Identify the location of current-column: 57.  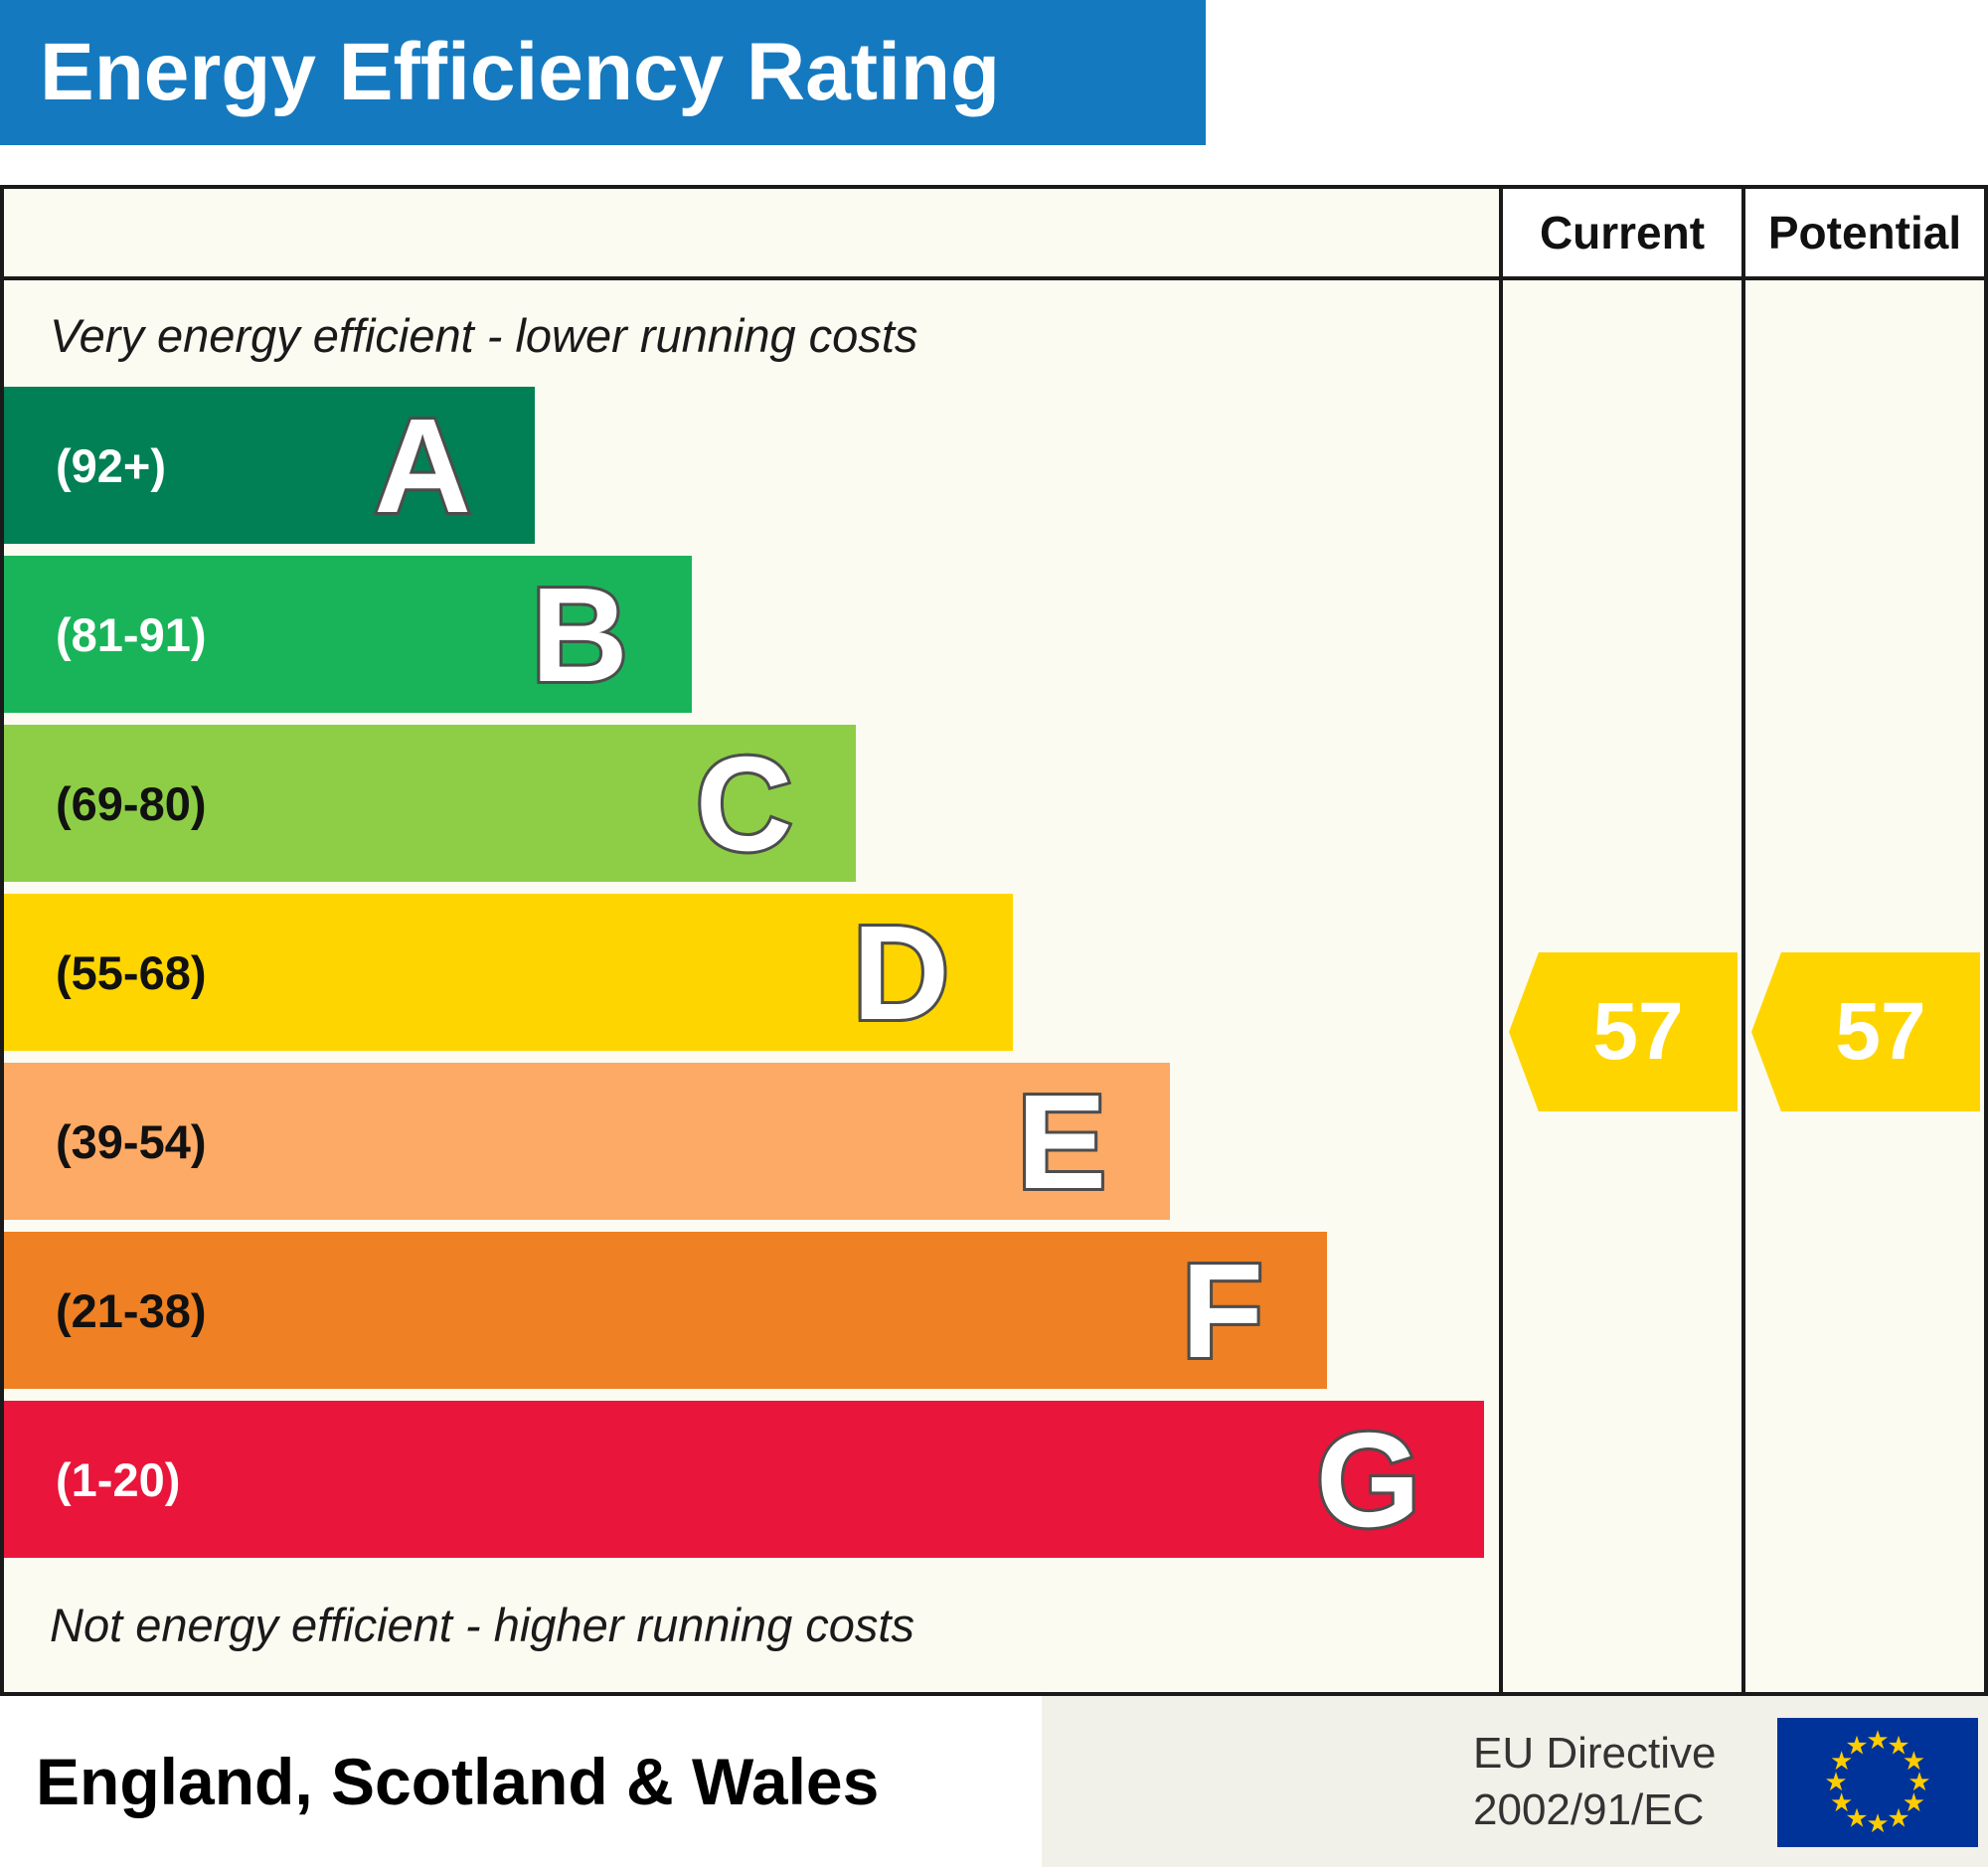
(1620, 986).